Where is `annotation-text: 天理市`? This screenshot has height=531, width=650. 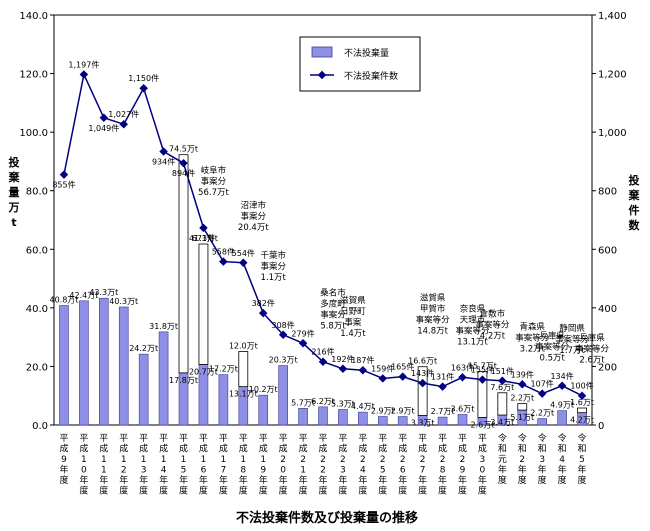
annotation-text: 天理市 is located at coordinates (473, 319).